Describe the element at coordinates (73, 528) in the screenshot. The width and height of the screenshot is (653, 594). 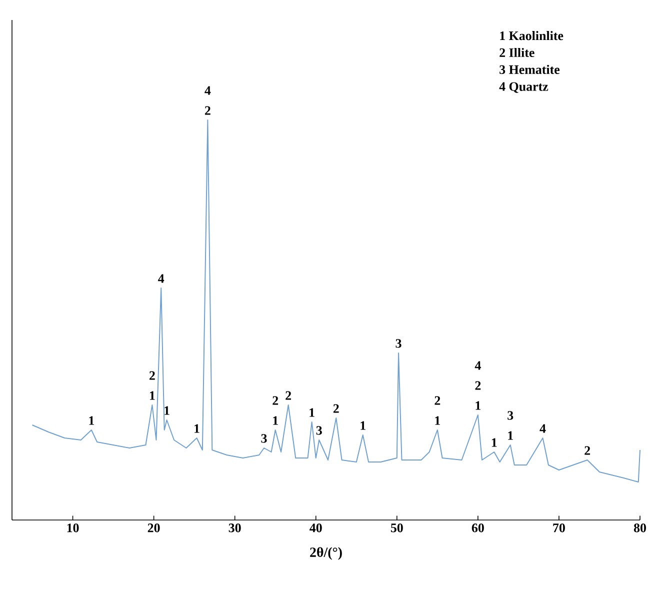
I see `x-tick-label: 10` at that location.